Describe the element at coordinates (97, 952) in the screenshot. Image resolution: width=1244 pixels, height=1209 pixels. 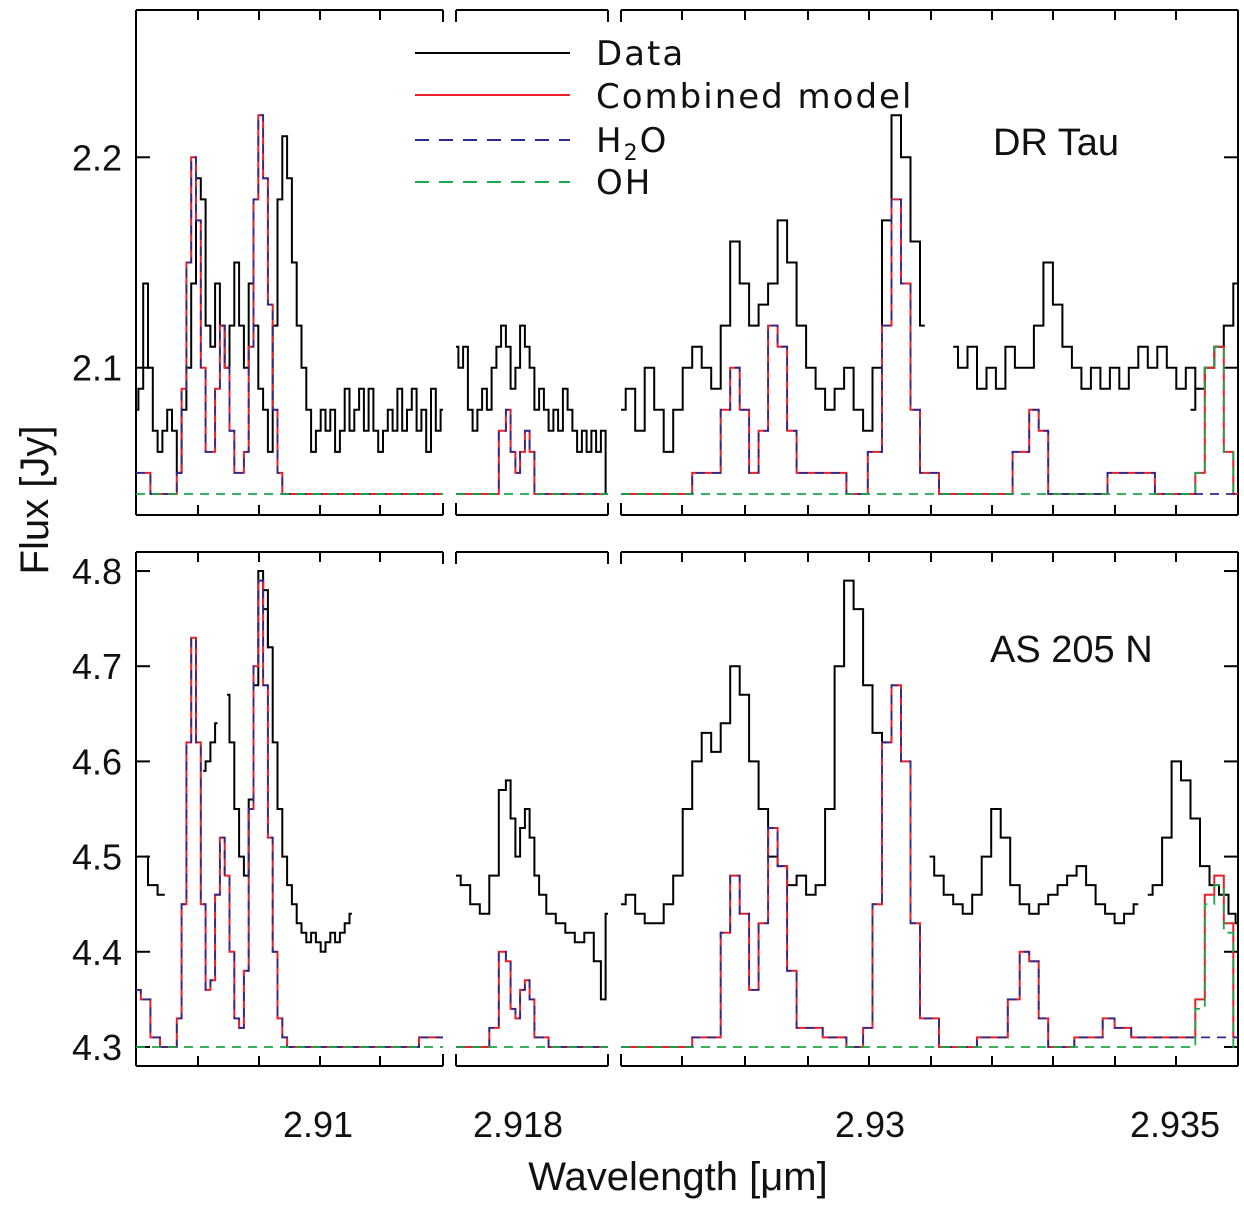
I see `y-tick-label: 4.4` at that location.